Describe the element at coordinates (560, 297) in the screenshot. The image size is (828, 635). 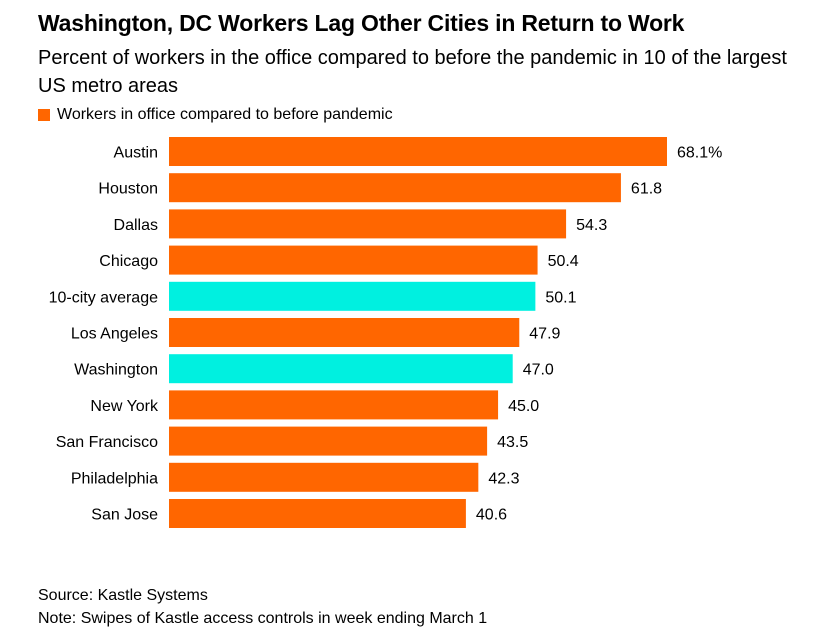
I see `value-label: 50.1` at that location.